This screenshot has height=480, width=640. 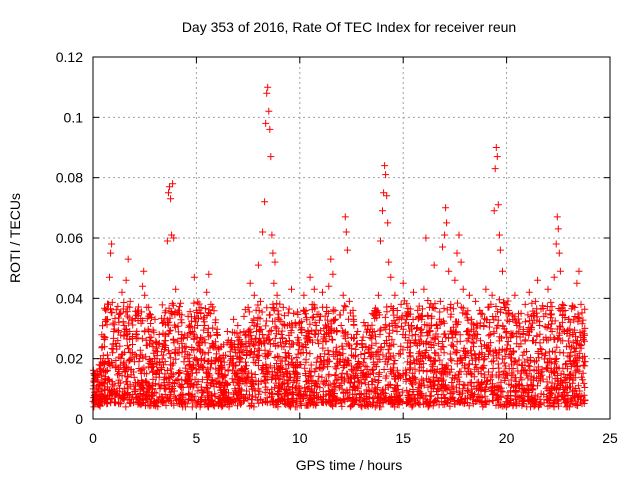 I want to click on x-tick-label: 10, so click(x=300, y=438).